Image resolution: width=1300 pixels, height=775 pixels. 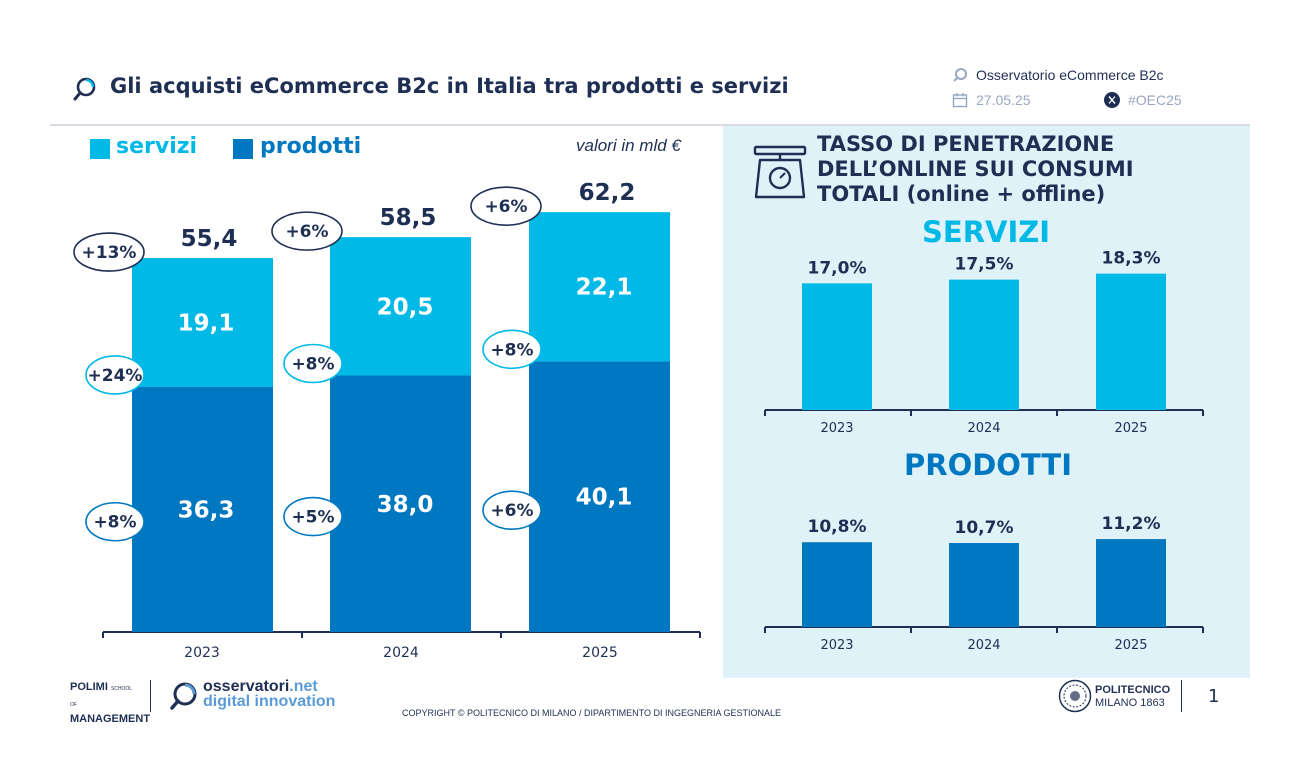 What do you see at coordinates (1131, 524) in the screenshot?
I see `prodotti-value-label-2025: 11,2%` at bounding box center [1131, 524].